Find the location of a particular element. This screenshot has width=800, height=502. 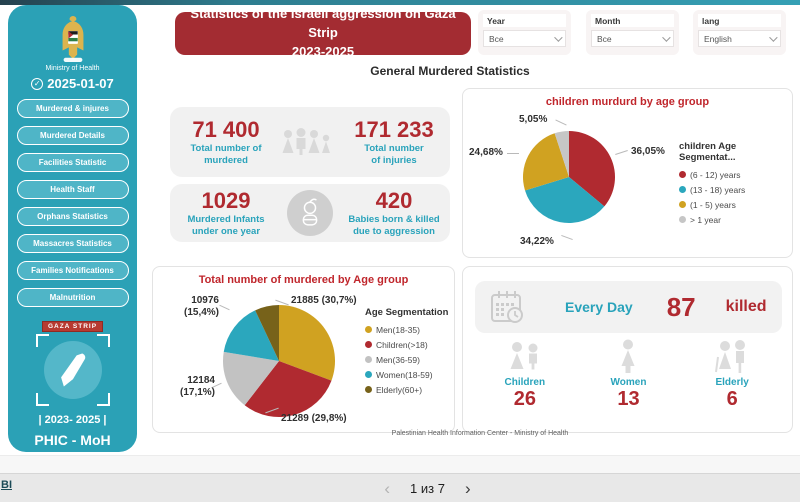

legend-item-under-1: > 1 year is located at coordinates (735, 219).